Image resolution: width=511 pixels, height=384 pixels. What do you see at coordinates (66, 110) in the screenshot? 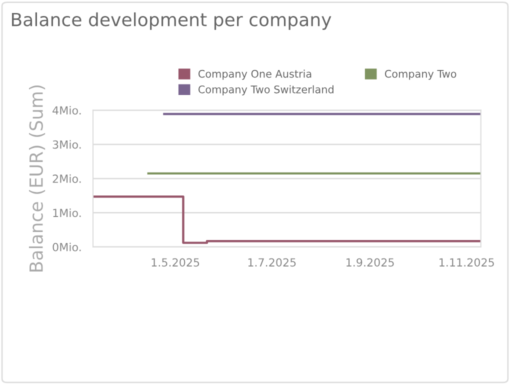
I see `y-tick-label: 4Mio.` at bounding box center [66, 110].